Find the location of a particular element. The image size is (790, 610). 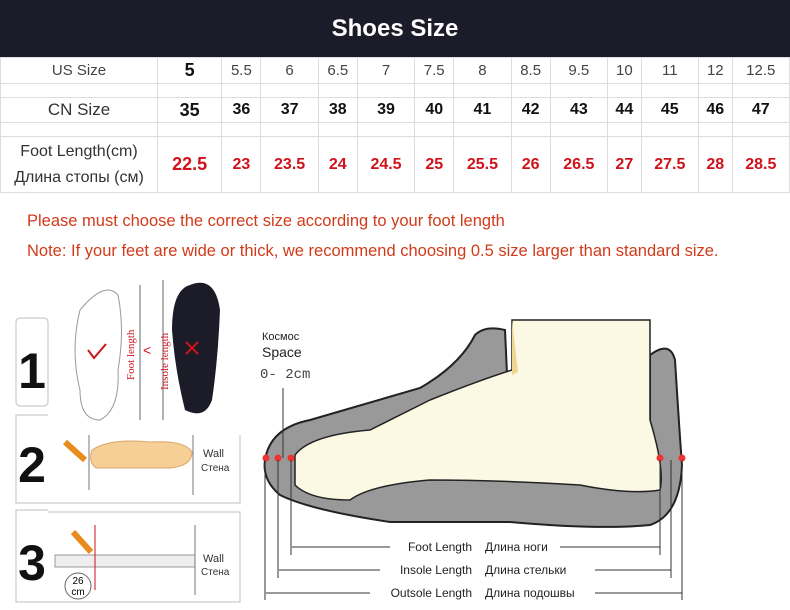

us-size-cell: 7 is located at coordinates (386, 70).